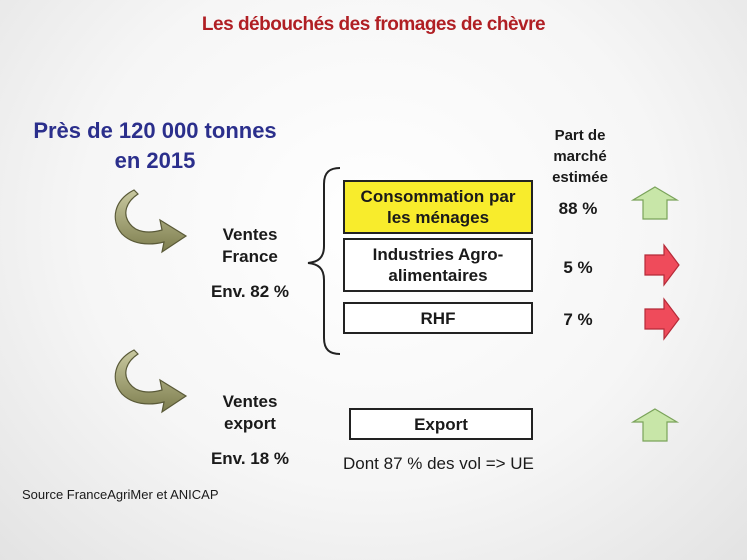 The width and height of the screenshot is (747, 560). I want to click on ventes-export-line-1: Ventes, so click(250, 401).